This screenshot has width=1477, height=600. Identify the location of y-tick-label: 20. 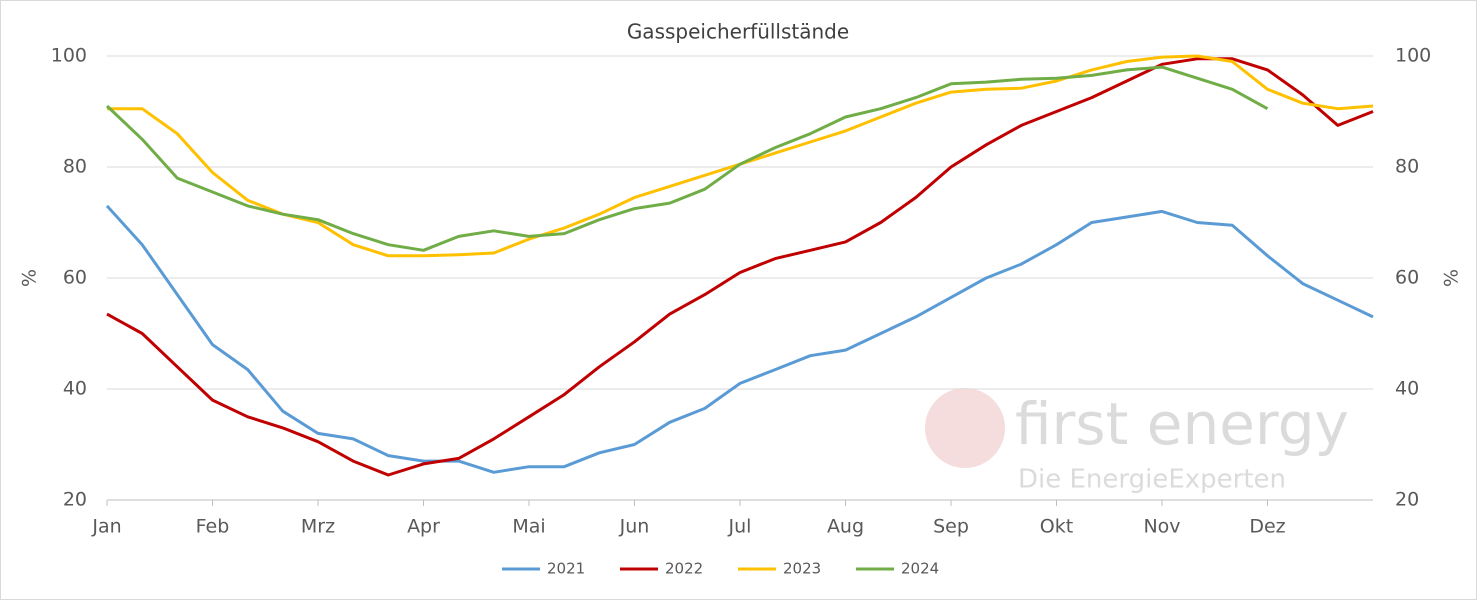
(75, 500).